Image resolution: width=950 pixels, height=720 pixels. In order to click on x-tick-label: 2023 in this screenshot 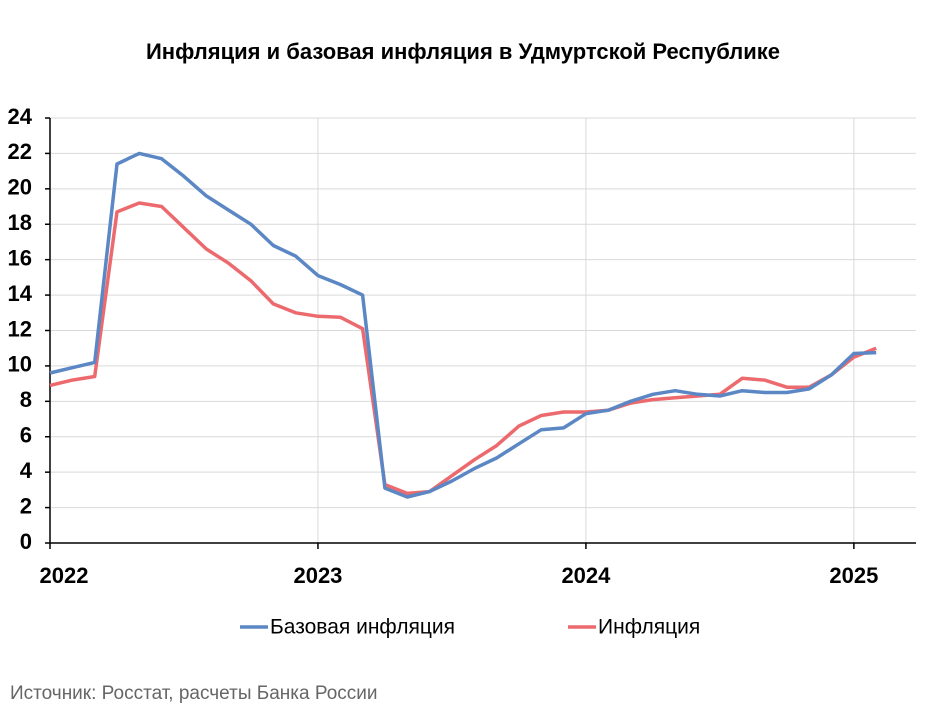, I will do `click(317, 575)`.